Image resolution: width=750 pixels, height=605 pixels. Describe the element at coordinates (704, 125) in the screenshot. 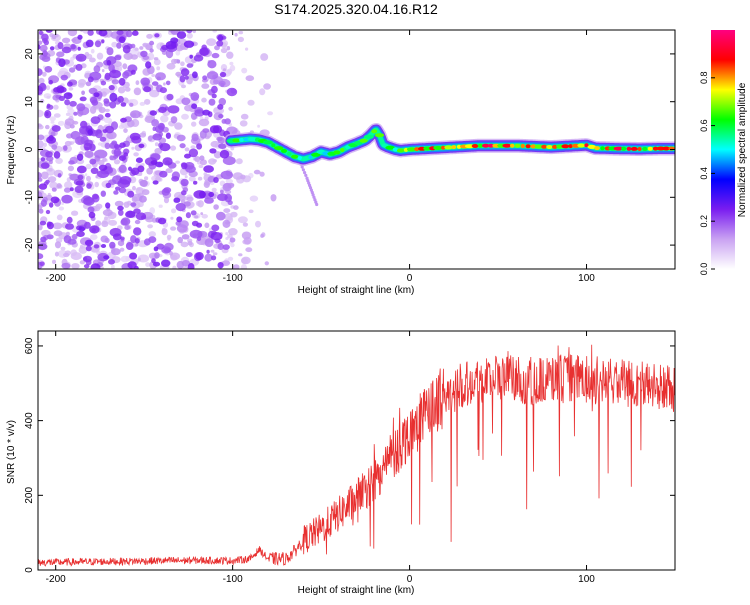

I see `colorbar-tick-label: 0.6` at that location.